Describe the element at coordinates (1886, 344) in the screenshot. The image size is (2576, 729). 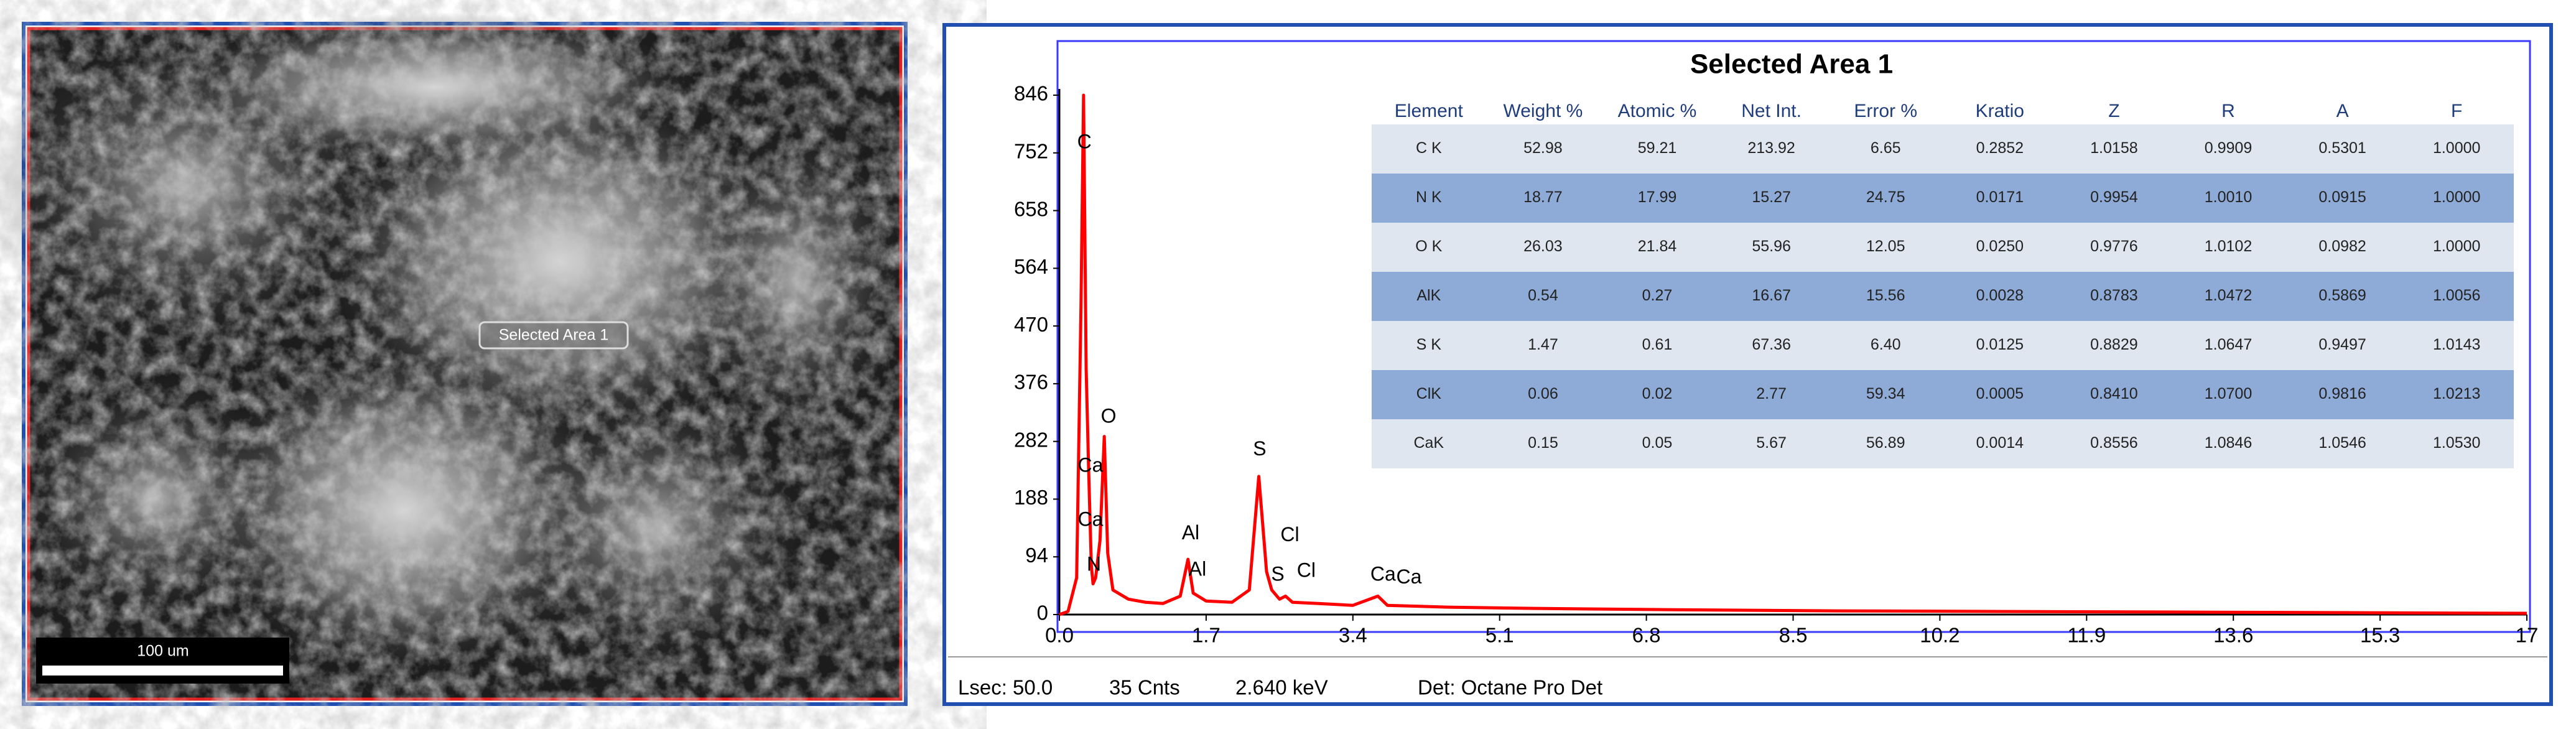
I see `table-cell: 6.40` at that location.